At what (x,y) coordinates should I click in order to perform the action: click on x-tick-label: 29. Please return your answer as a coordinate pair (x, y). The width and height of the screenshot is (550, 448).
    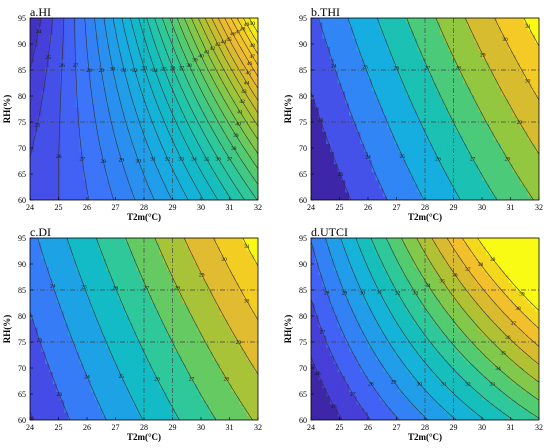
    Looking at the image, I should click on (173, 207).